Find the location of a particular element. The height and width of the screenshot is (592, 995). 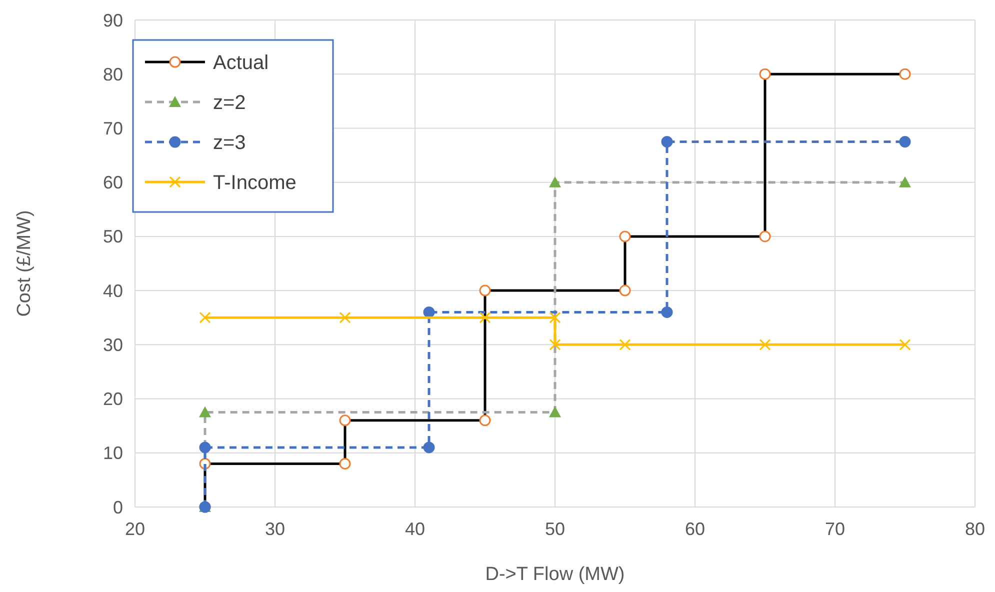

x-tick-label: 30 is located at coordinates (275, 529).